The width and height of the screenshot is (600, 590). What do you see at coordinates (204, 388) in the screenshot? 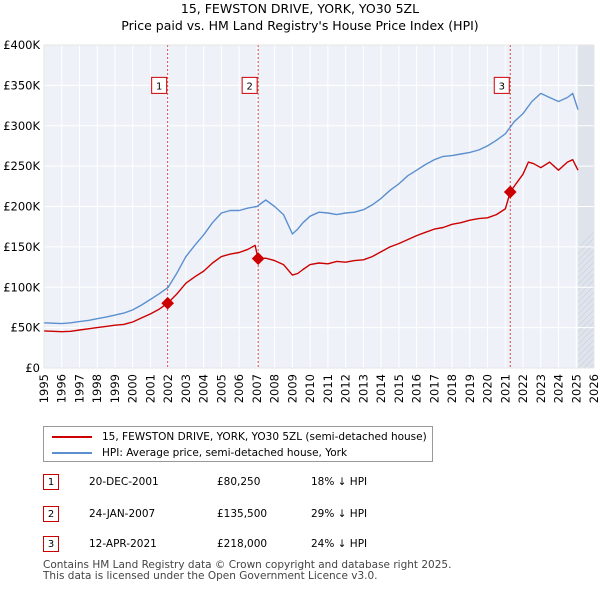
I see `x-tick-label: 2004` at bounding box center [204, 388].